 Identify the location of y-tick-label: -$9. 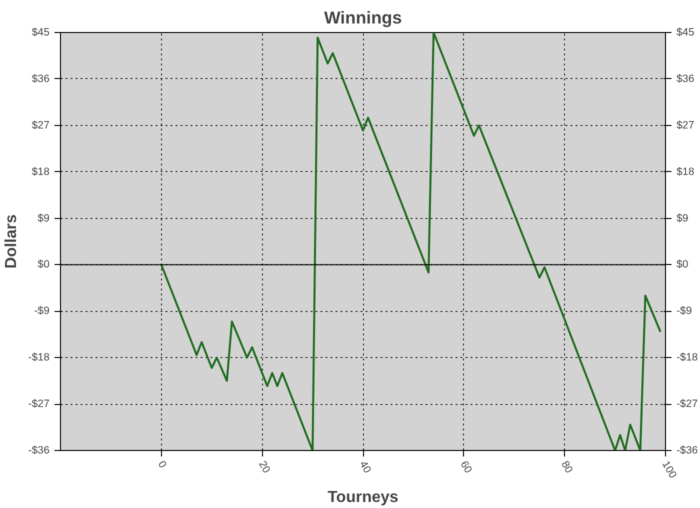
(42, 311).